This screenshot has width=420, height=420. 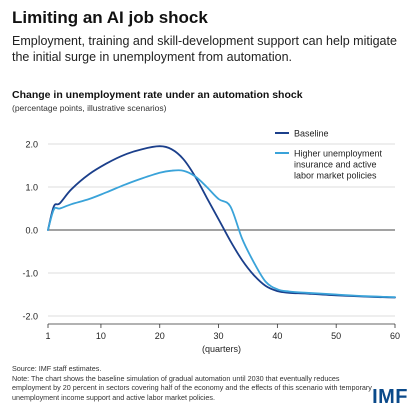 What do you see at coordinates (336, 336) in the screenshot?
I see `x-tick-label: 50` at bounding box center [336, 336].